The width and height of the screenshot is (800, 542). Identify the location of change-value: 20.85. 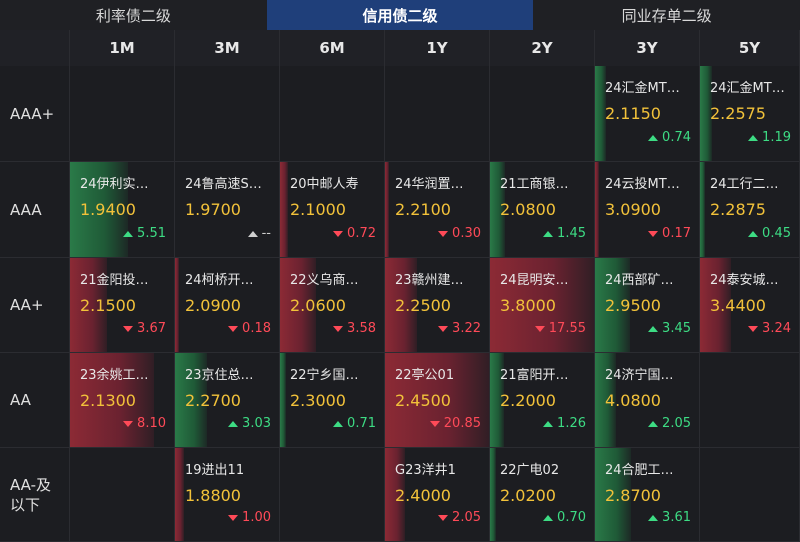
(462, 423).